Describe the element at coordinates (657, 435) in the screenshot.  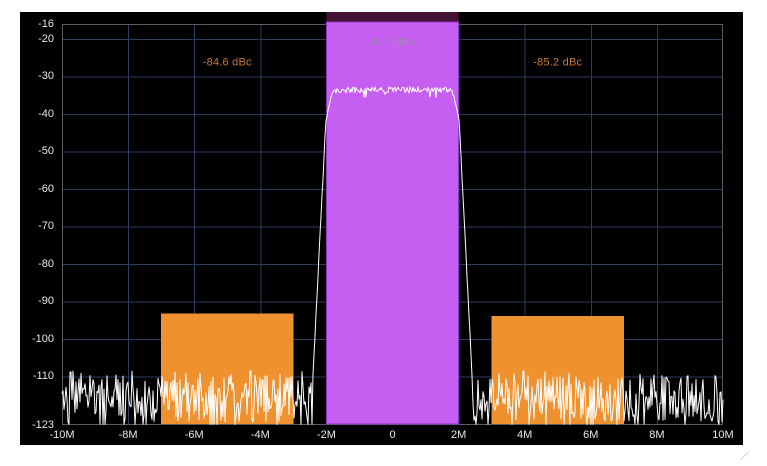
I see `x-tick-label: 8M` at that location.